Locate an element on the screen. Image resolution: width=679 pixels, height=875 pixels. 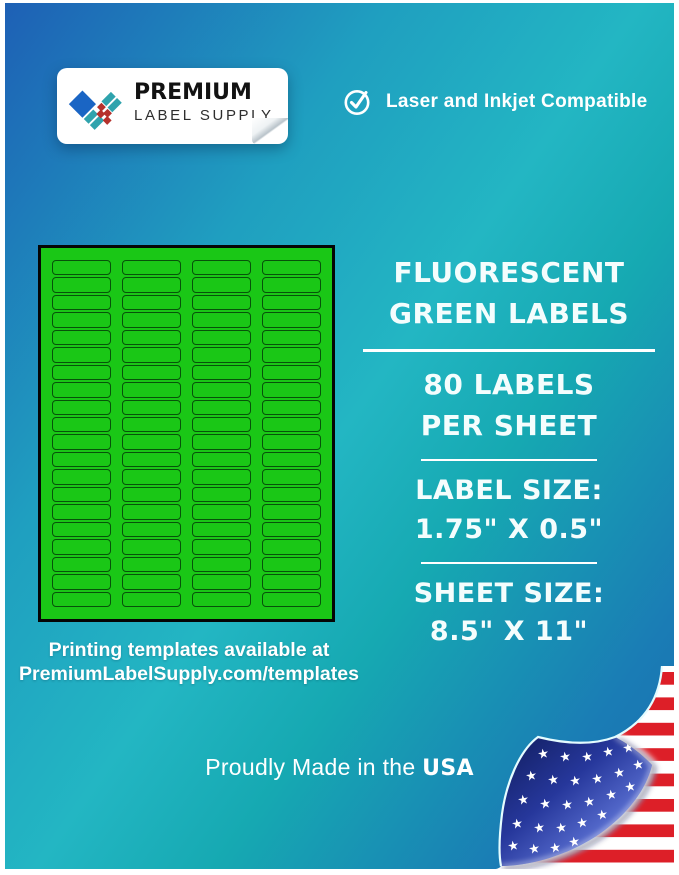
compatibility-prefix: Laser and Inkjet is located at coordinates (464, 101).